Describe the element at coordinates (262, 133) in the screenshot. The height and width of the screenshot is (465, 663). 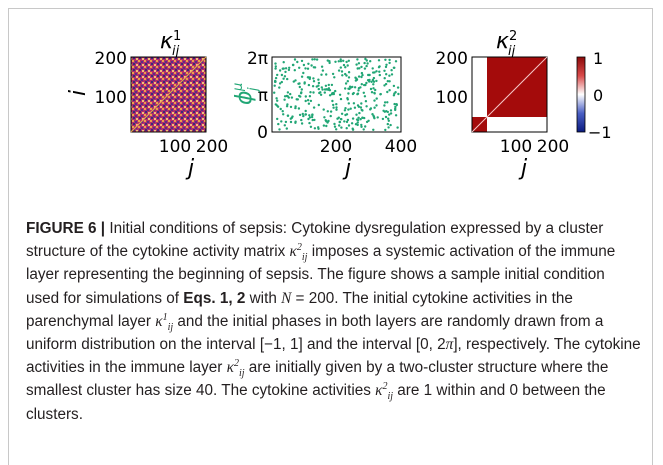
I see `panel2-ytick-0: 0` at that location.